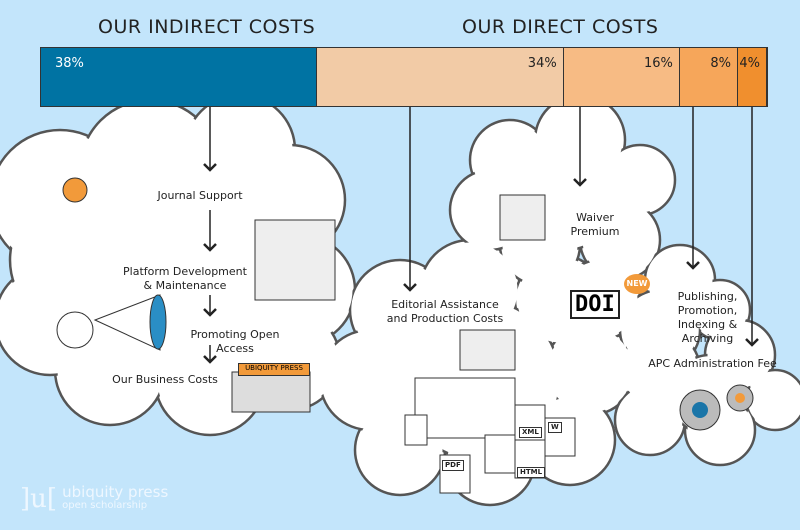 Image resolution: width=800 pixels, height=530 pixels. Describe the element at coordinates (235, 341) in the screenshot. I see `label-promoting-open-access: Promoting Open Access` at that location.